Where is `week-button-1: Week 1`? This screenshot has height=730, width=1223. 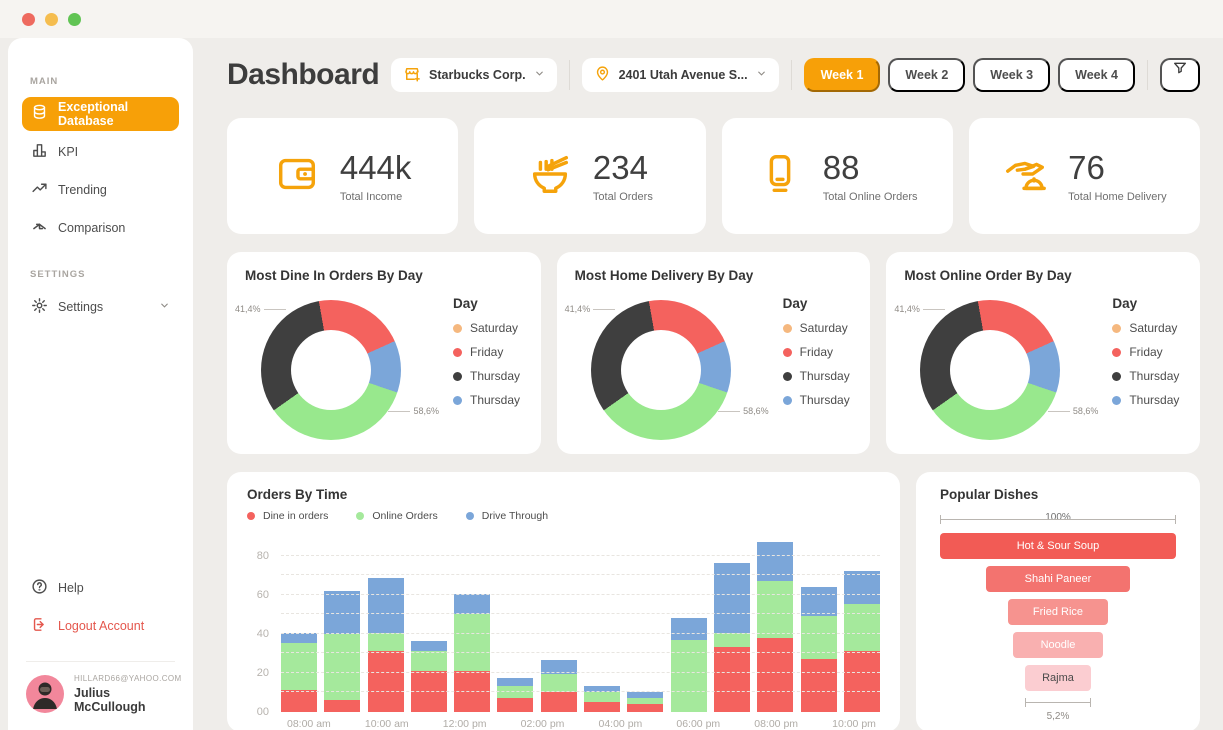 week-button-1: Week 1 is located at coordinates (842, 75).